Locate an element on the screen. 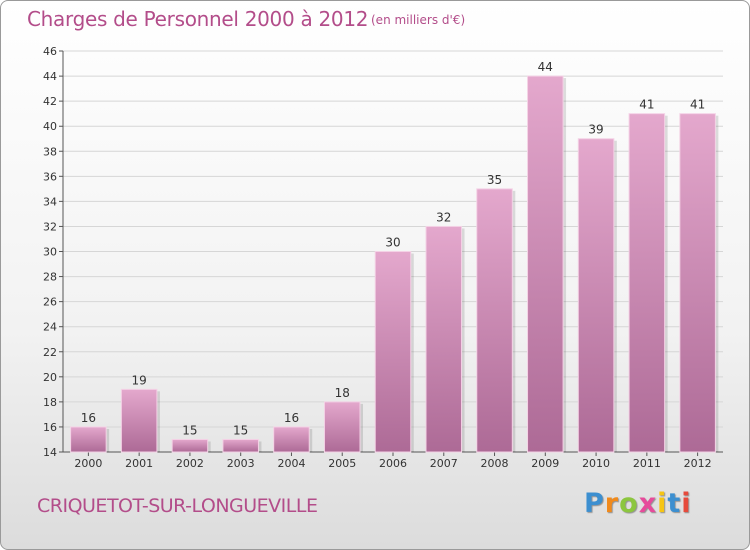 This screenshot has height=550, width=750. x-tick-label: 2005 is located at coordinates (342, 463).